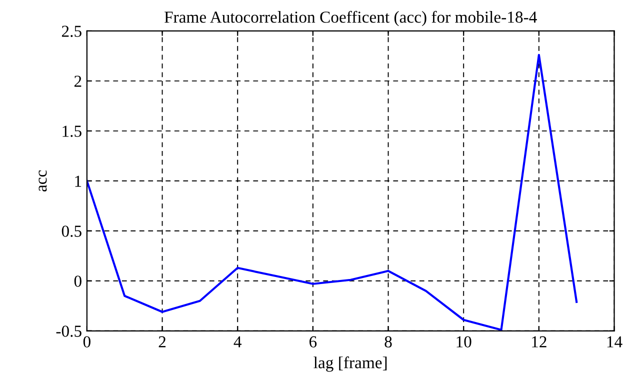 The height and width of the screenshot is (387, 630). Describe the element at coordinates (86, 342) in the screenshot. I see `x-tick-label: 0` at that location.